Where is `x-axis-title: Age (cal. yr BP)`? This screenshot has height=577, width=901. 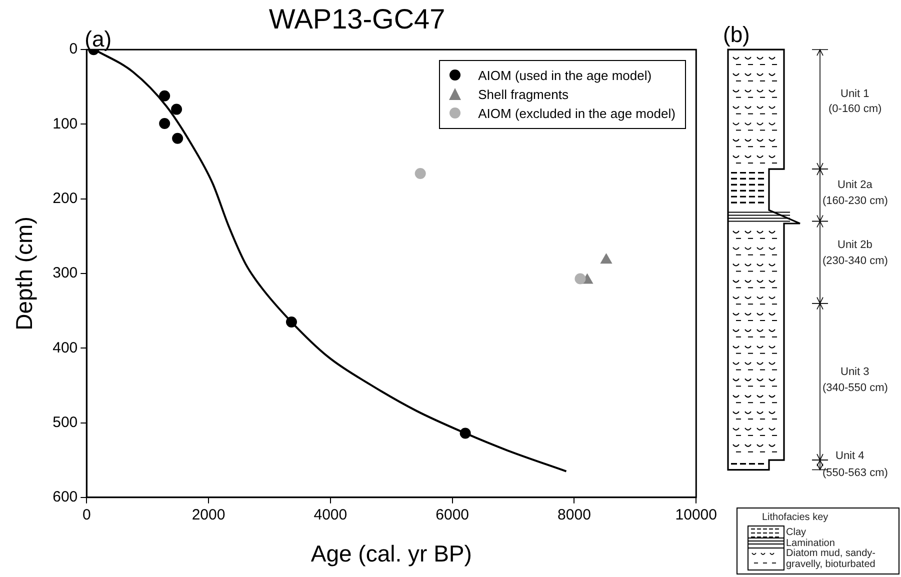
x-axis-title: Age (cal. yr BP) is located at coordinates (391, 553).